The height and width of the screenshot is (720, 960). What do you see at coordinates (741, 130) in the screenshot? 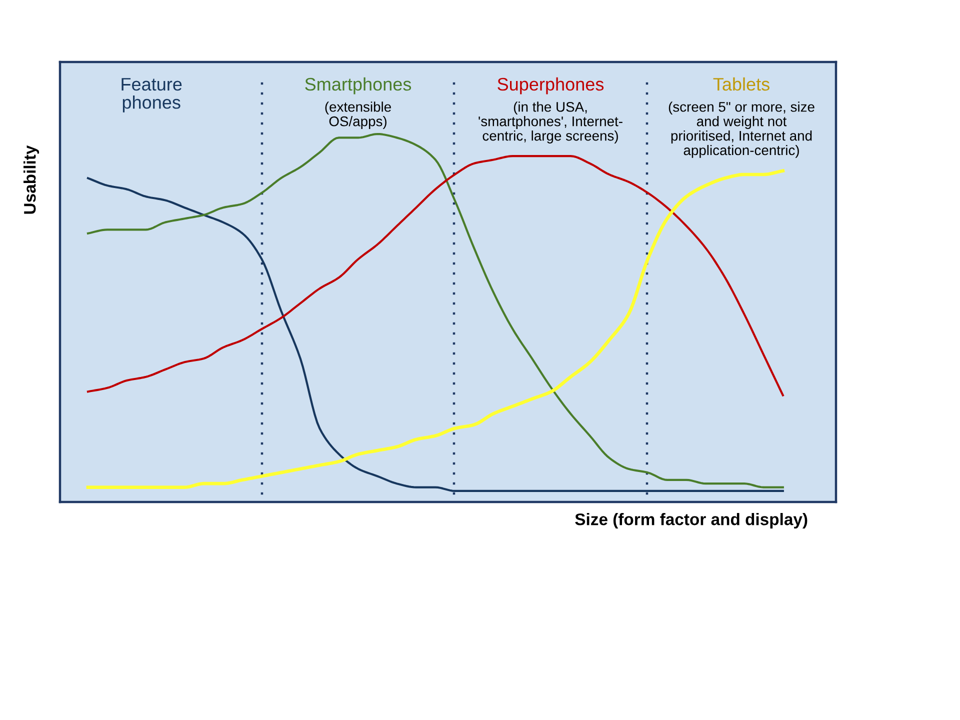
I see `annotation: (screen 5" or more, size and weight not prioritised, Internet and application-centric)` at bounding box center [741, 130].